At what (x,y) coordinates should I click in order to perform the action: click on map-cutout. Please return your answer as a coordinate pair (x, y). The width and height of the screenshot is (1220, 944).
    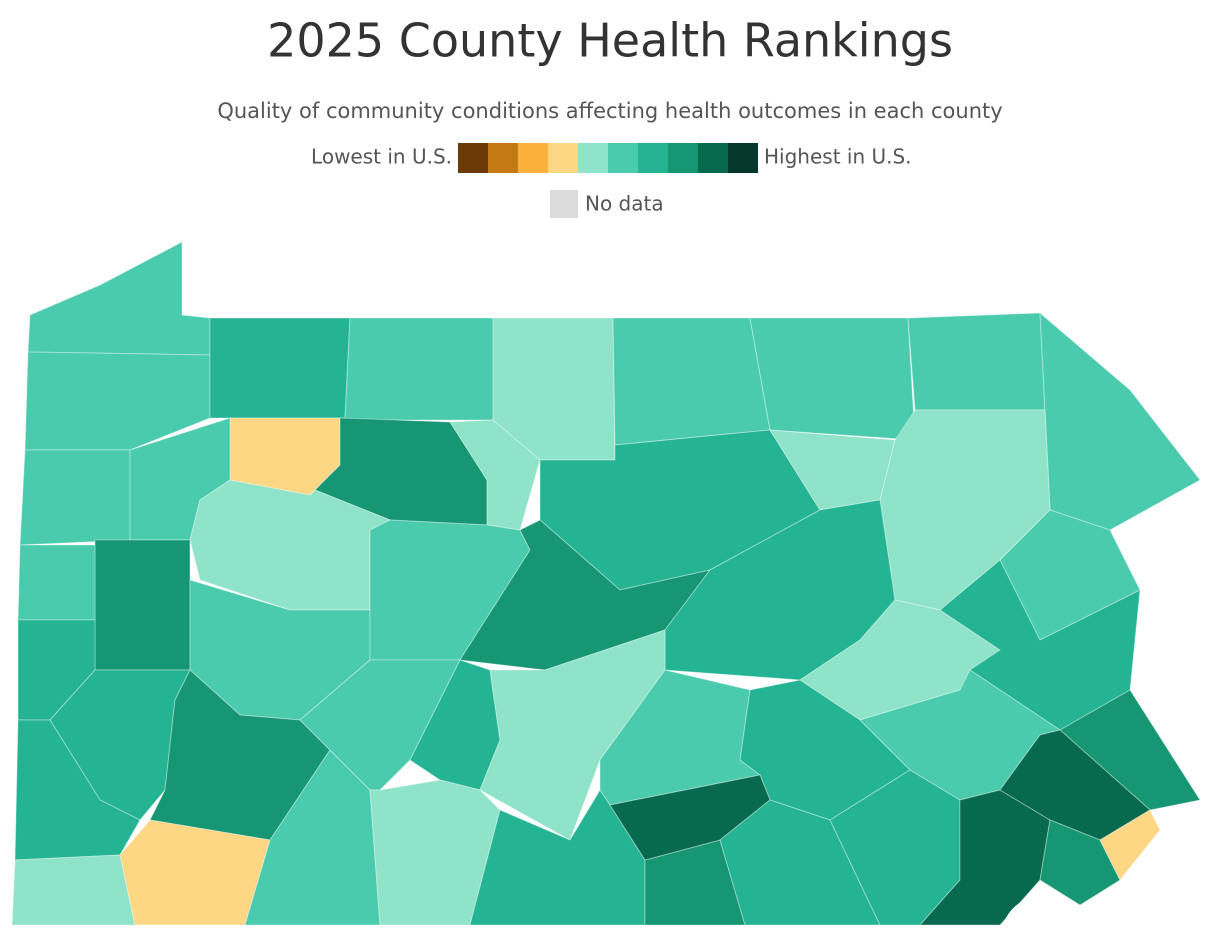
    Looking at the image, I should click on (1040, 920).